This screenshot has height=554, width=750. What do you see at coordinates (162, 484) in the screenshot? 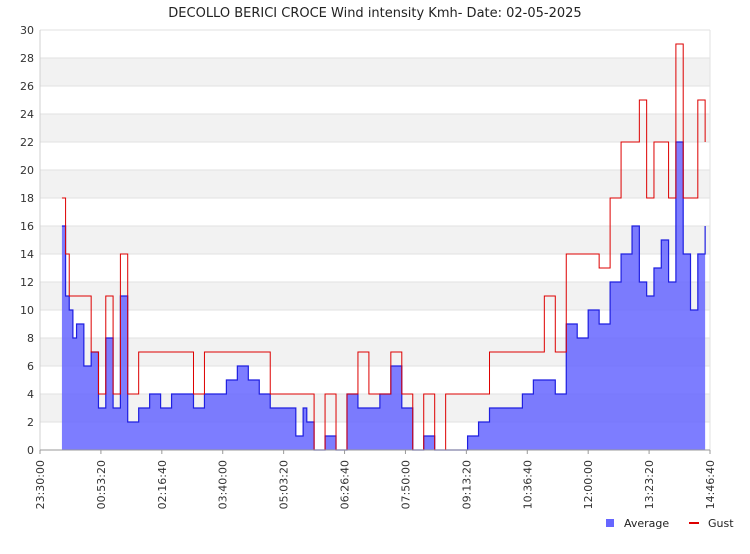
I see `x-tick-label: 02:16:40` at bounding box center [162, 484].